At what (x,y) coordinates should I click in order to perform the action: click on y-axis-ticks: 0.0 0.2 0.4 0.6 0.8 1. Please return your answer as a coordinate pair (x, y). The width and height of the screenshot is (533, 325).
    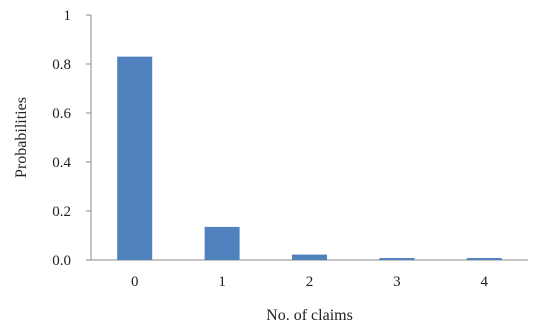
    Looking at the image, I should click on (71, 138).